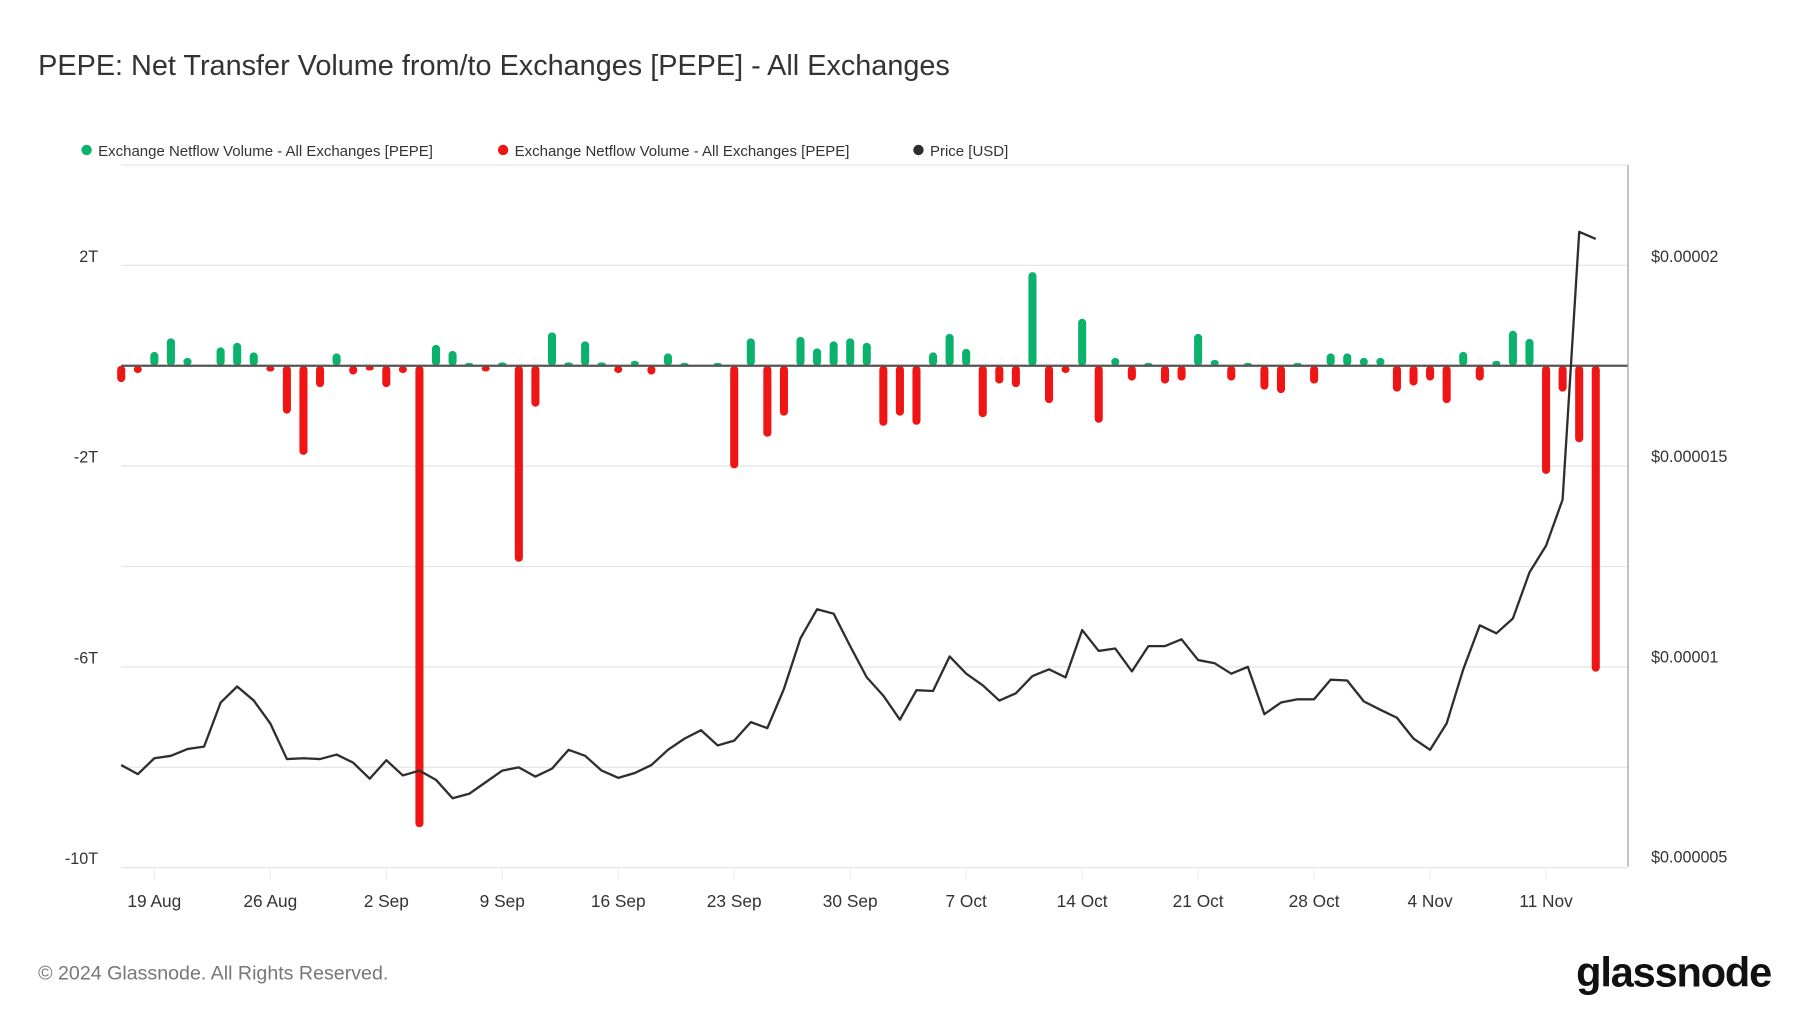  What do you see at coordinates (1082, 901) in the screenshot?
I see `x-tick-label: 14 Oct` at bounding box center [1082, 901].